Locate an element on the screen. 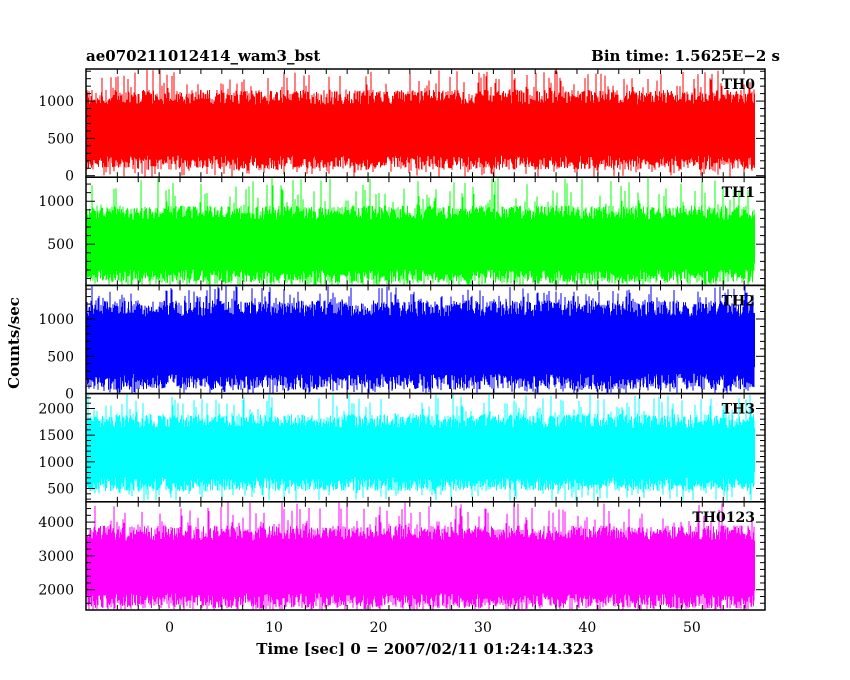 Image resolution: width=850 pixels, height=680 pixels. chart-title-left: ae070211012414_wam3_bst is located at coordinates (203, 56).